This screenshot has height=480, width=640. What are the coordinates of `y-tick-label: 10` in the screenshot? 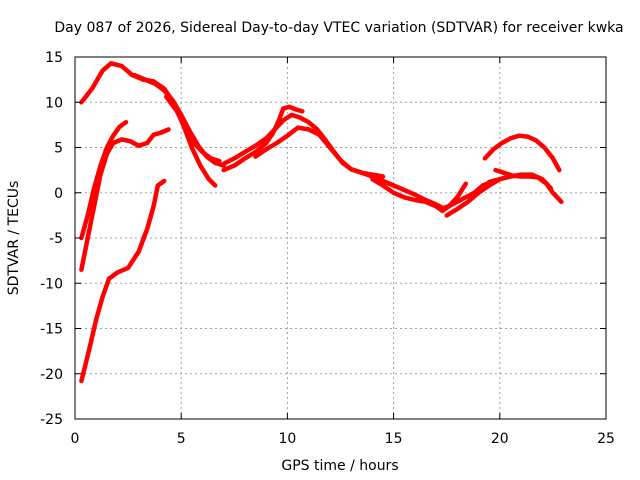 It's located at (54, 103).